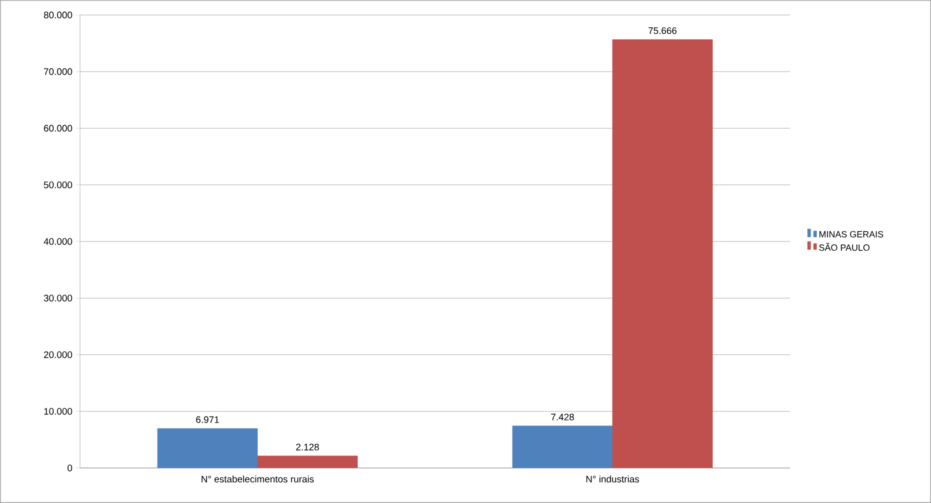  I want to click on y-tick-label: 50.000, so click(58, 185).